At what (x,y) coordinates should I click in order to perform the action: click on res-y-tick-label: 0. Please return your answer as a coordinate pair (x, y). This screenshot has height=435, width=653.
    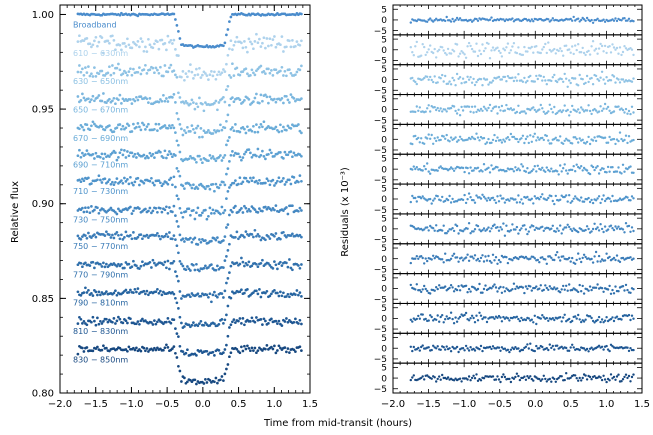
    Looking at the image, I should click on (384, 141).